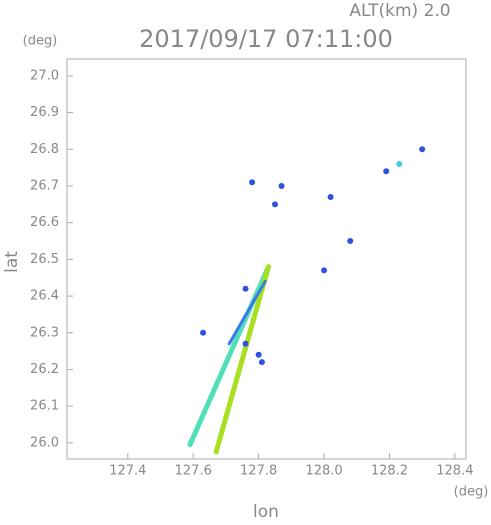 The height and width of the screenshot is (525, 491). What do you see at coordinates (40, 41) in the screenshot?
I see `y-unit: (deg)` at bounding box center [40, 41].